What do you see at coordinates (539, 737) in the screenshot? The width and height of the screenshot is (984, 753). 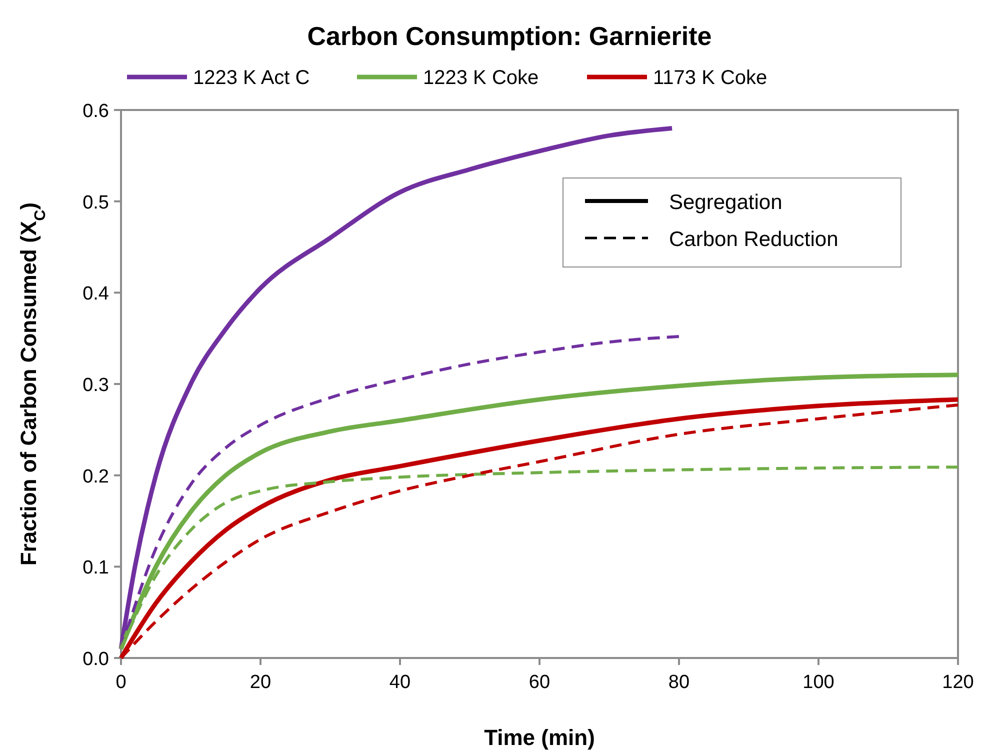 I see `x-axis-title: Time (min)` at bounding box center [539, 737].